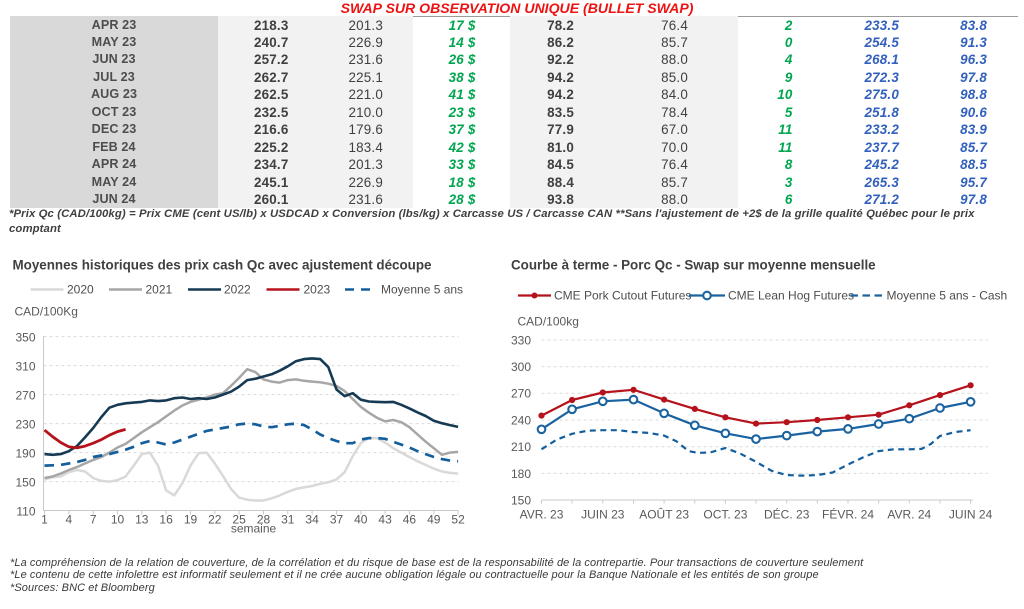 Image resolution: width=1024 pixels, height=609 pixels. Describe the element at coordinates (118, 520) in the screenshot. I see `svg-text: 10` at that location.